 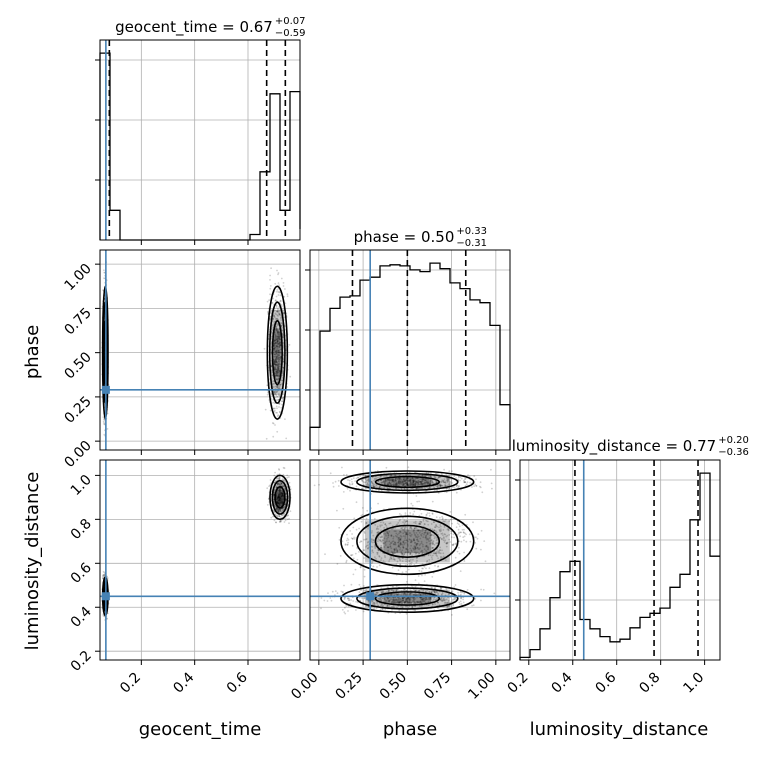 What do you see at coordinates (81, 661) in the screenshot?
I see `y-tick-label: 0.2` at bounding box center [81, 661].